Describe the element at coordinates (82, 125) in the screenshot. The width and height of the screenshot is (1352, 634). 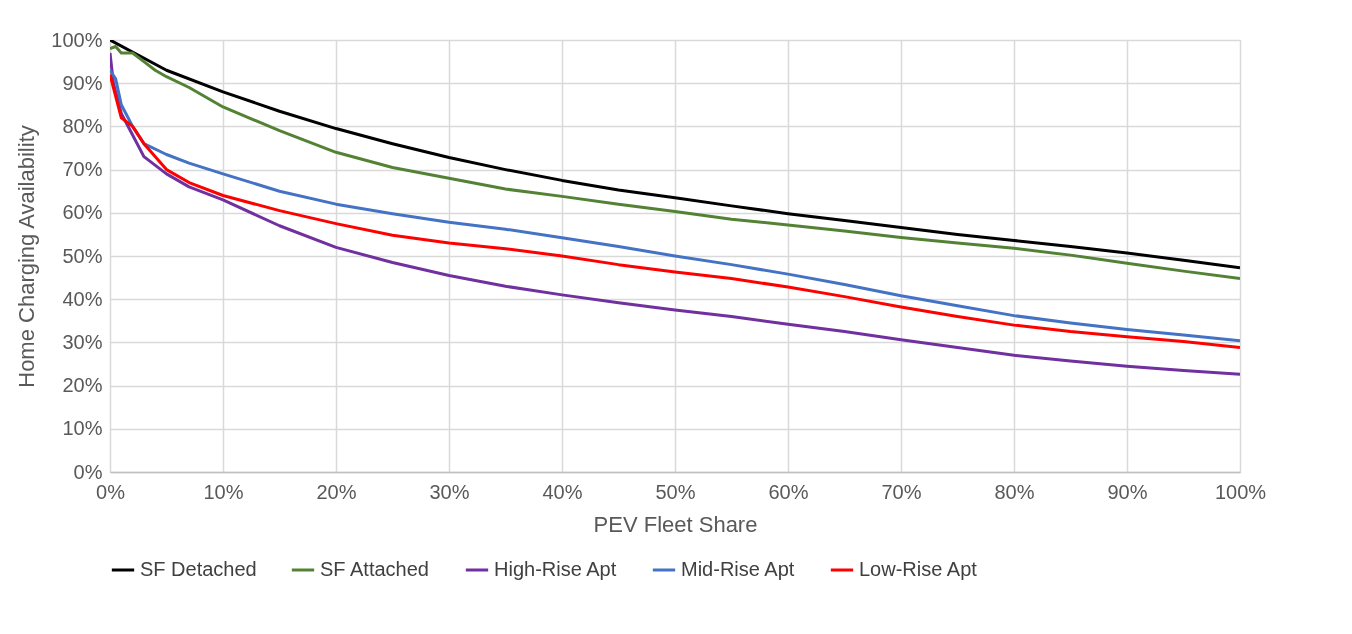
I see `y-tick-label: 80%` at that location.